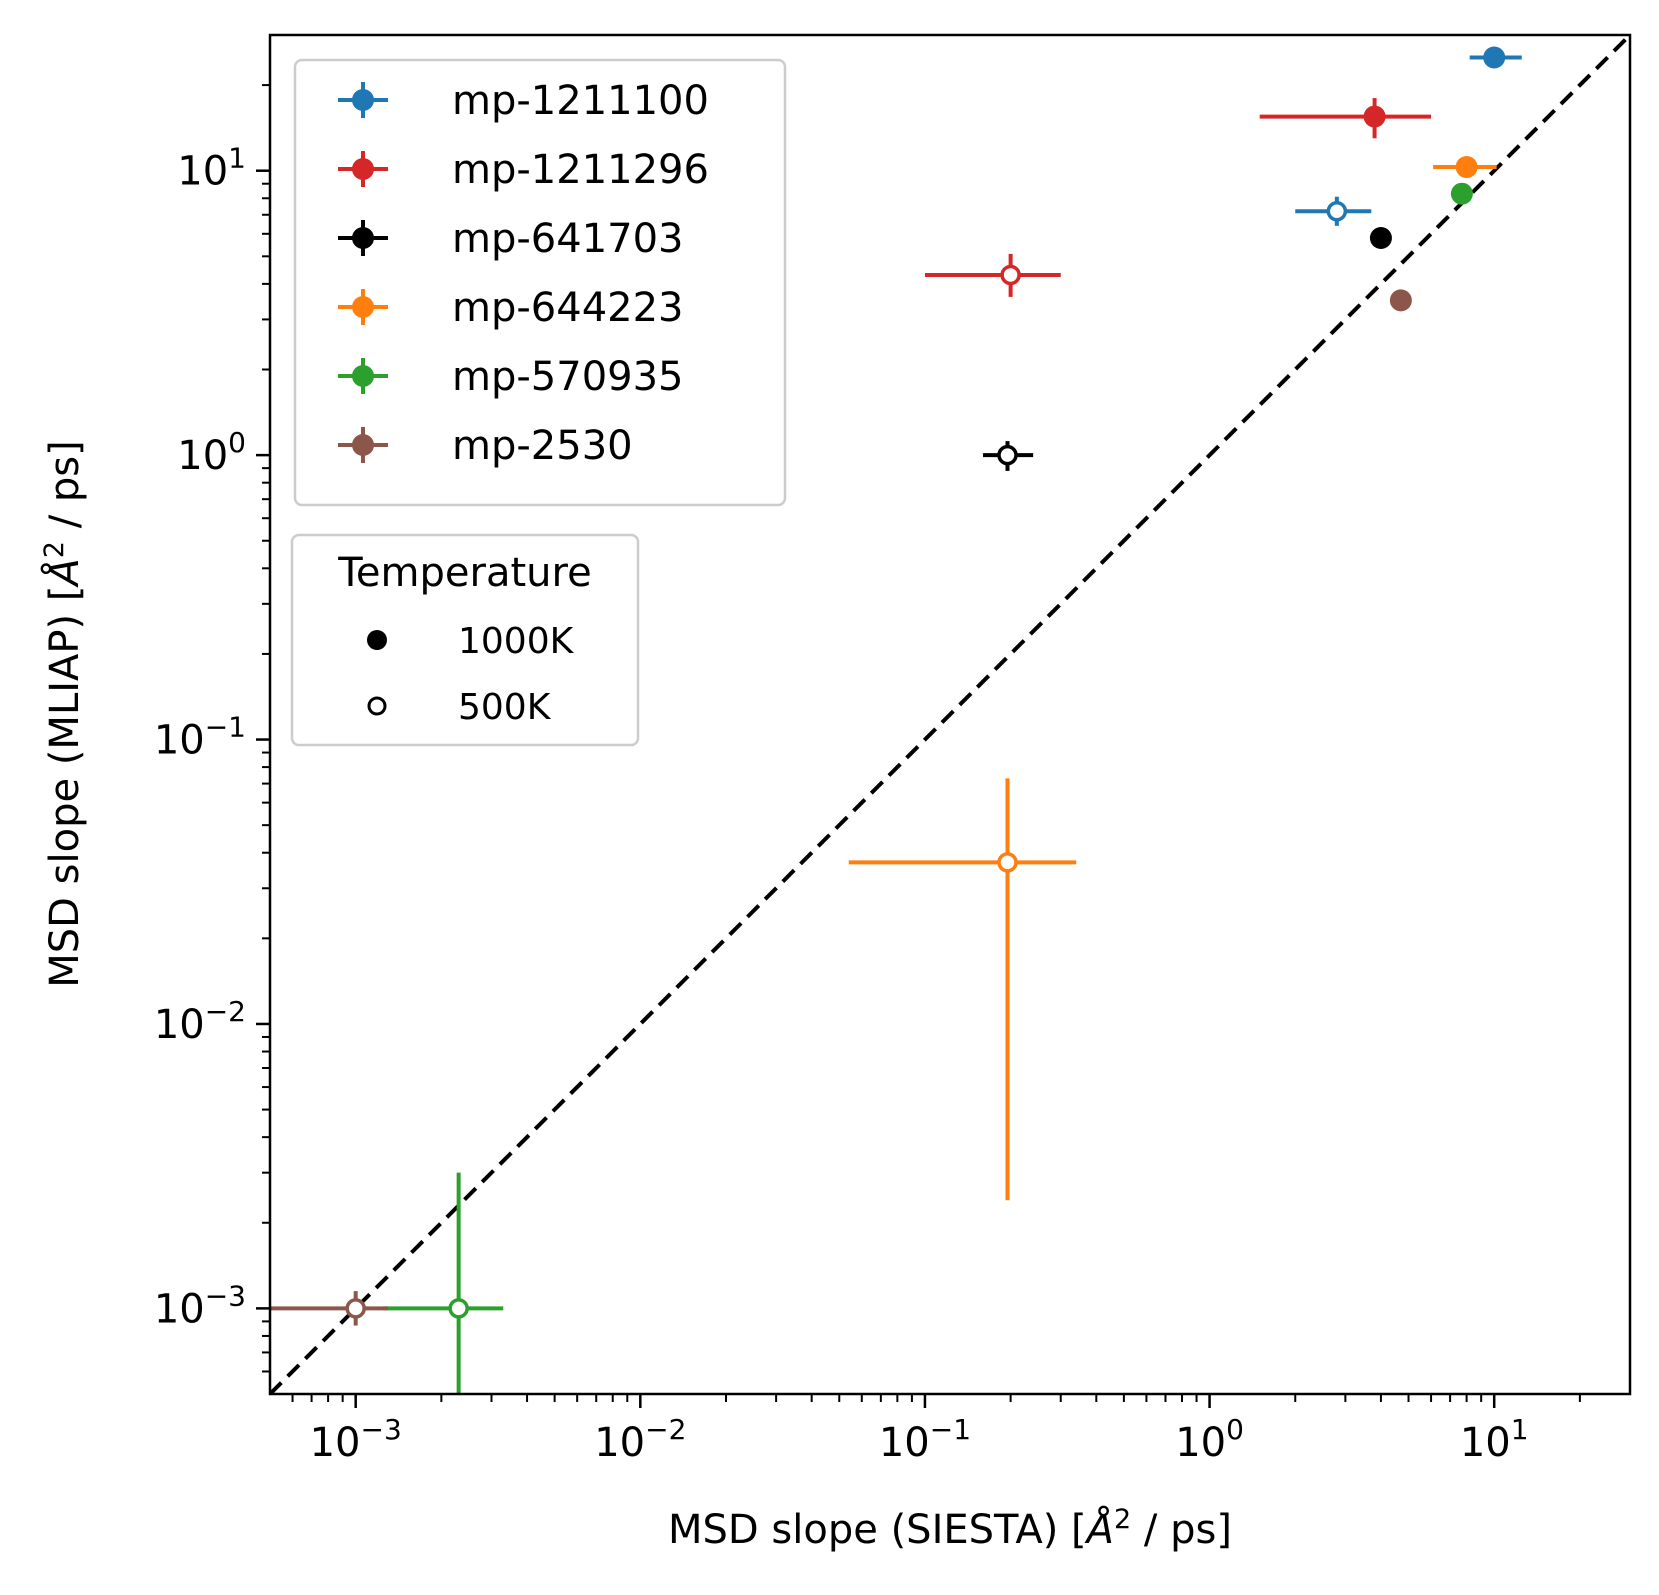  Describe the element at coordinates (1235, 1429) in the screenshot. I see `x-tick-label-exponent: 0` at that location.